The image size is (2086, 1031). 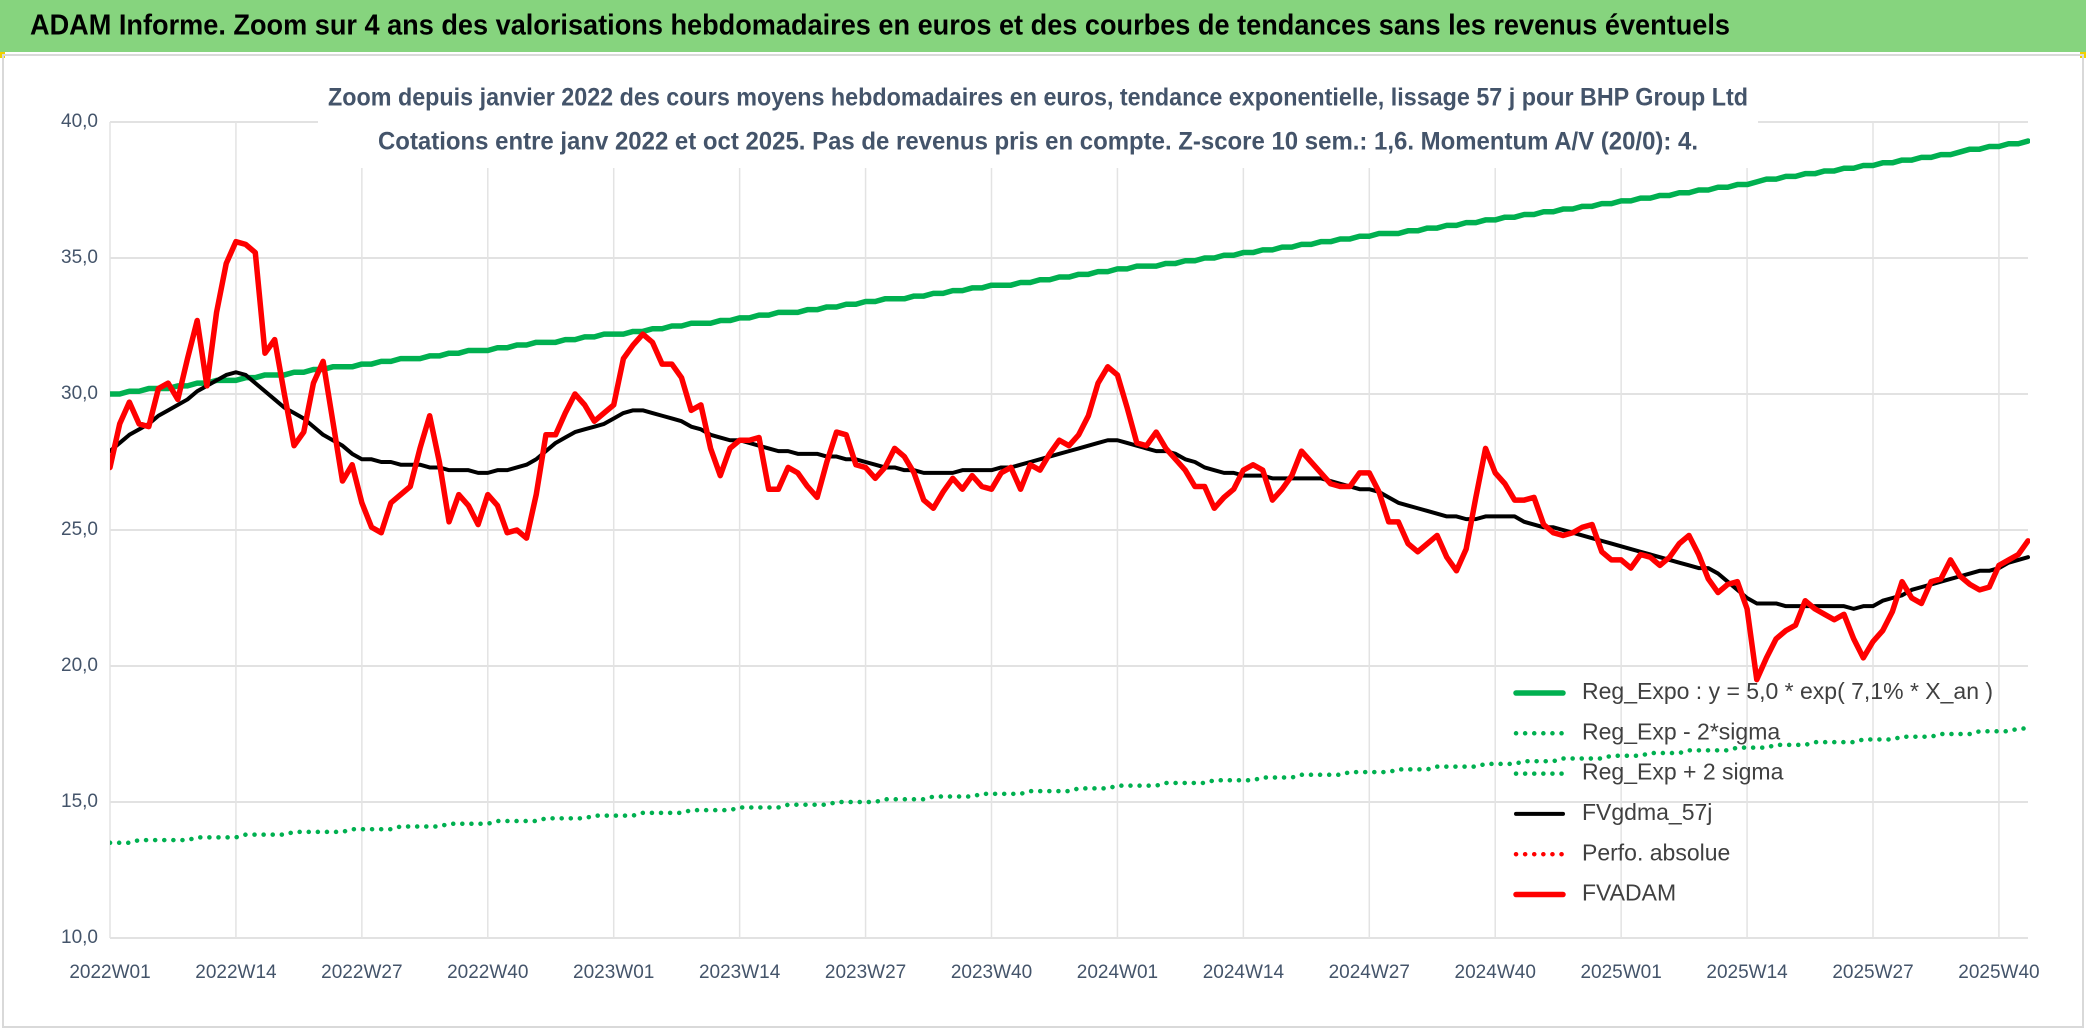 I want to click on x-tick-label: 2023W27, so click(x=865, y=972).